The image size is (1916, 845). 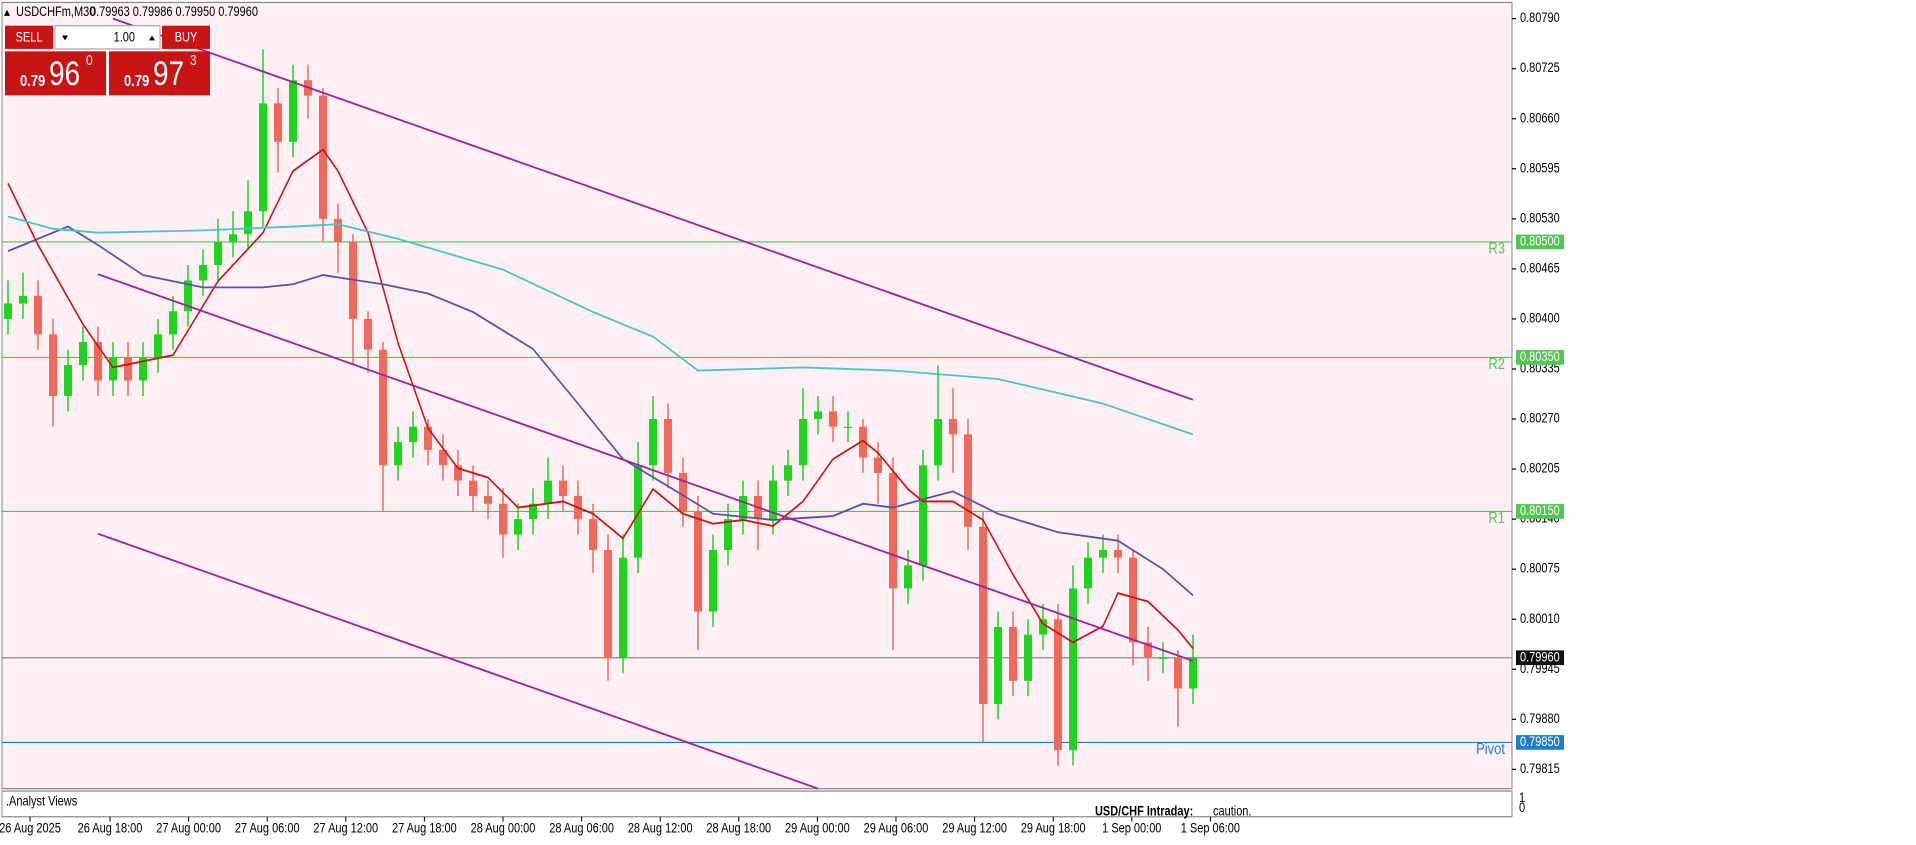 What do you see at coordinates (1053, 828) in the screenshot?
I see `x-tick-label: 29 Aug 18:00` at bounding box center [1053, 828].